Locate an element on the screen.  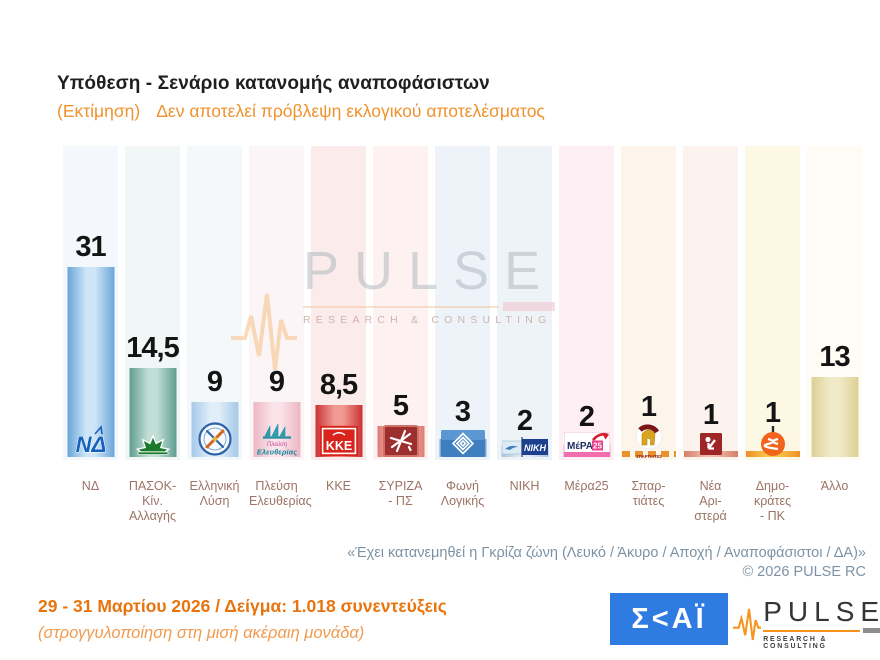
pasok-sun-logo is located at coordinates (152, 444).